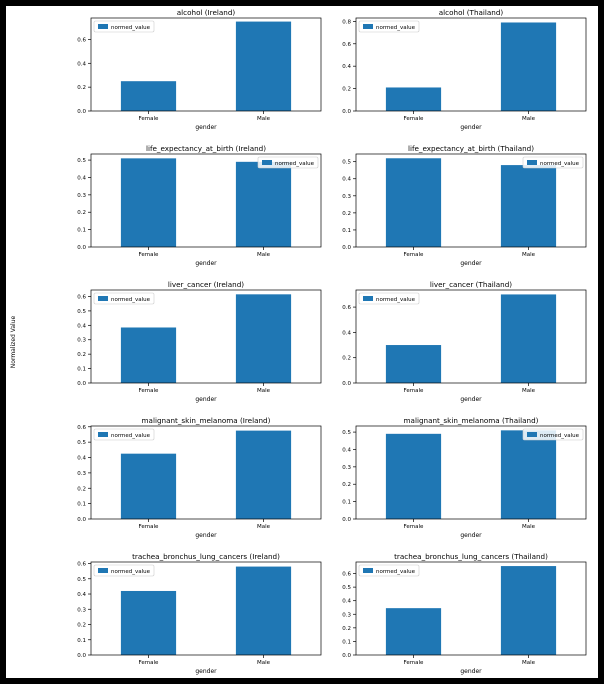  I want to click on chart-title: malignant_skin_melanoma (Thailand), so click(471, 420).